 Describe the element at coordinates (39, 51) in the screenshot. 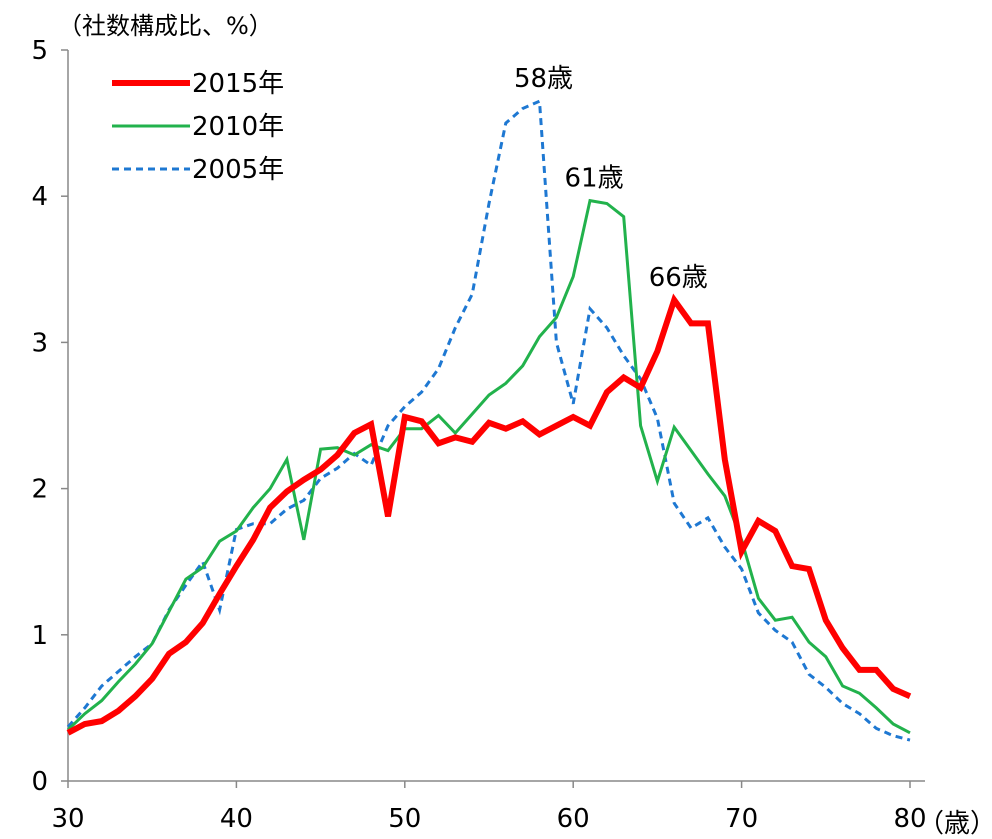

I see `y-tick-label: 5` at that location.